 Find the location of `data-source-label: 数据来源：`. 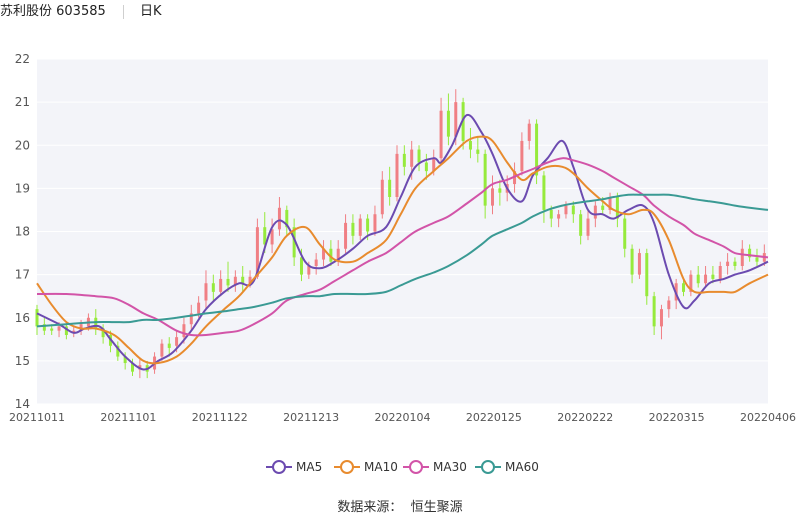

data-source-label: 数据来源： is located at coordinates (370, 507).